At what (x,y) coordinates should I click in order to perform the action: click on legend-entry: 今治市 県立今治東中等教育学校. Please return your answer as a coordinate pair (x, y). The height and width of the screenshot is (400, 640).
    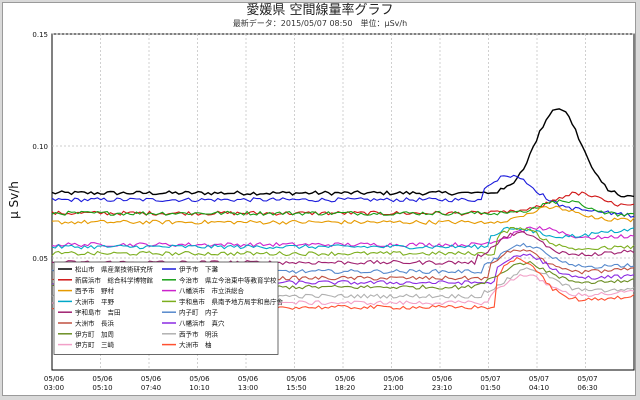
    Looking at the image, I should click on (228, 279).